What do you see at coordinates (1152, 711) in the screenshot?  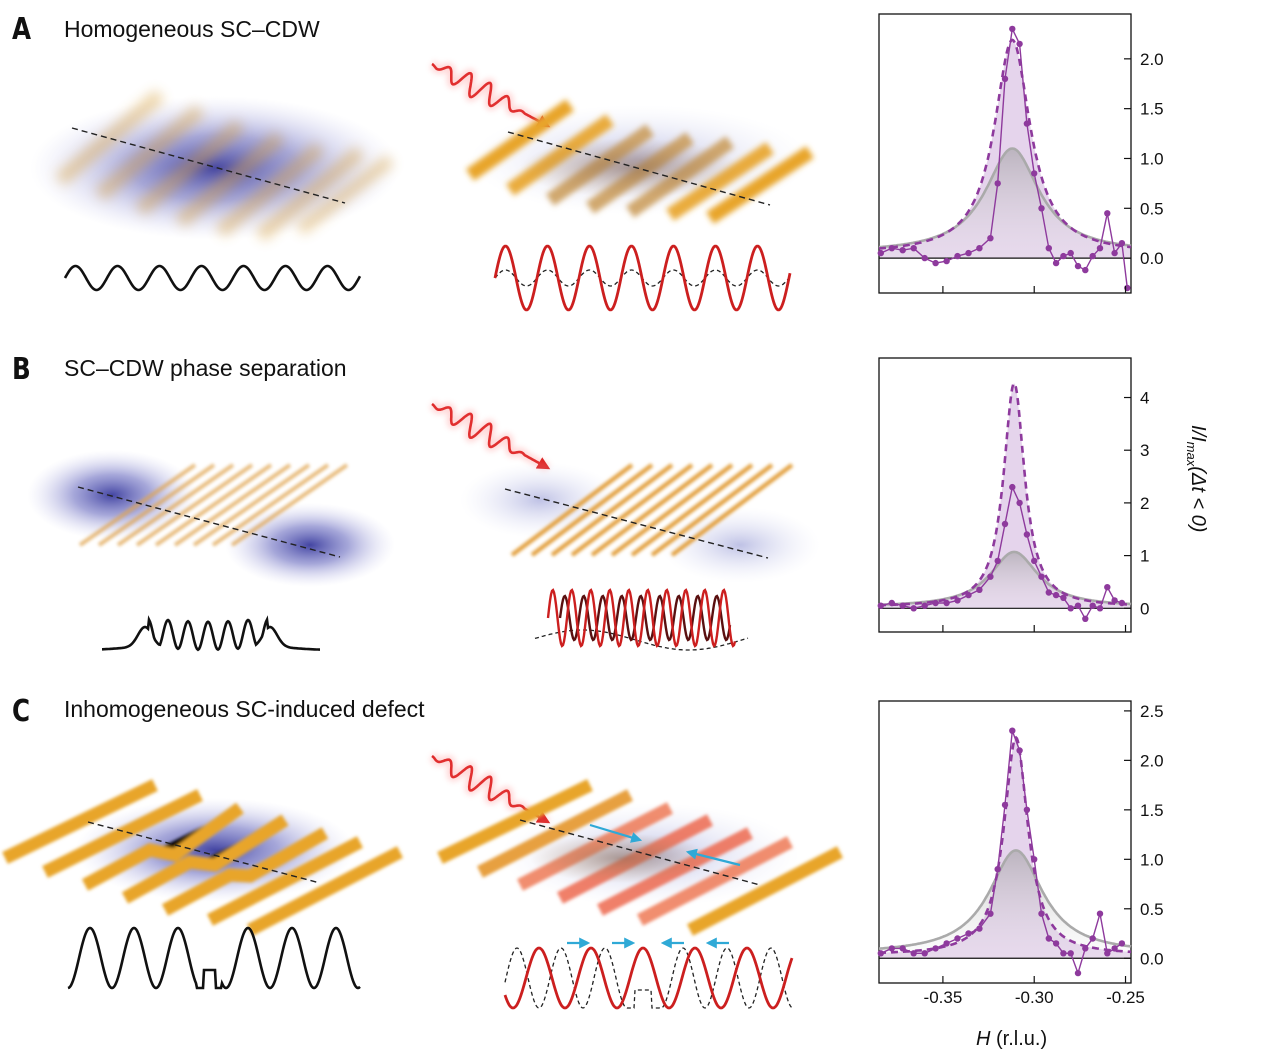 I see `y-tick-label: 2.5` at bounding box center [1152, 711].